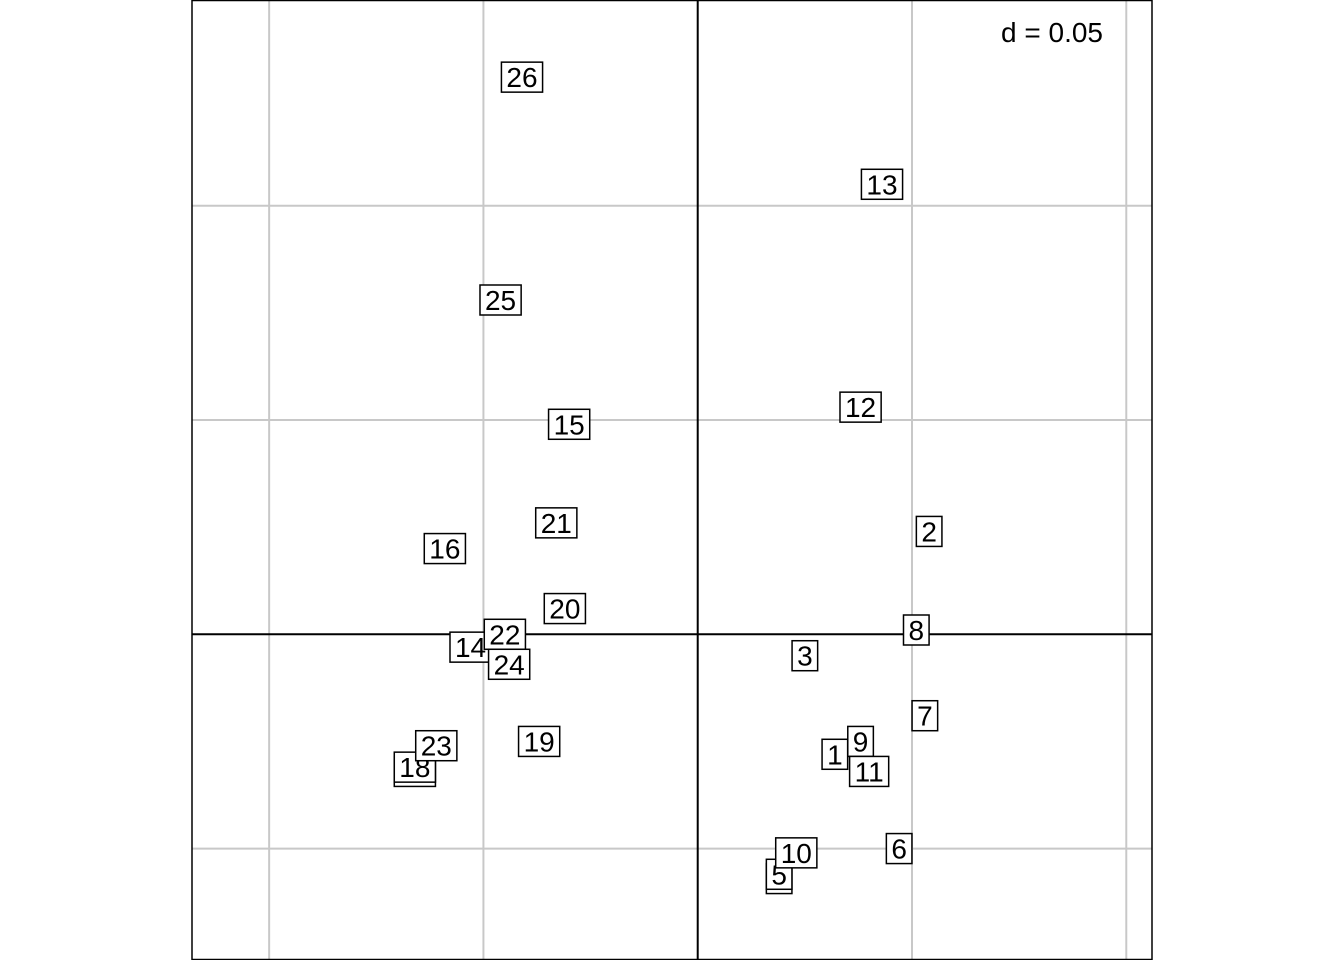 The image size is (1344, 960). Describe the element at coordinates (415, 767) in the screenshot. I see `point-label: 18` at that location.